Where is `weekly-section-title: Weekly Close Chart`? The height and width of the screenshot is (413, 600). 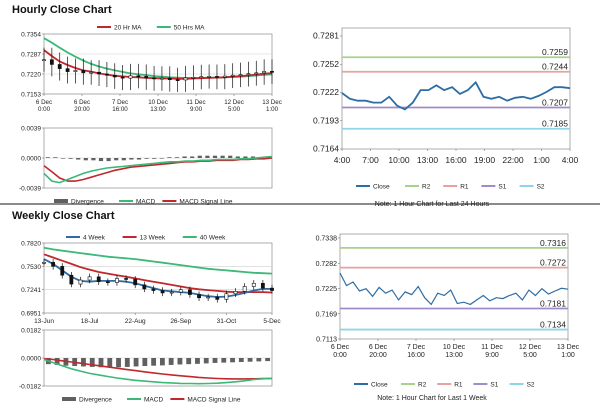
weekly-section-title: Weekly Close Chart is located at coordinates (63, 216).